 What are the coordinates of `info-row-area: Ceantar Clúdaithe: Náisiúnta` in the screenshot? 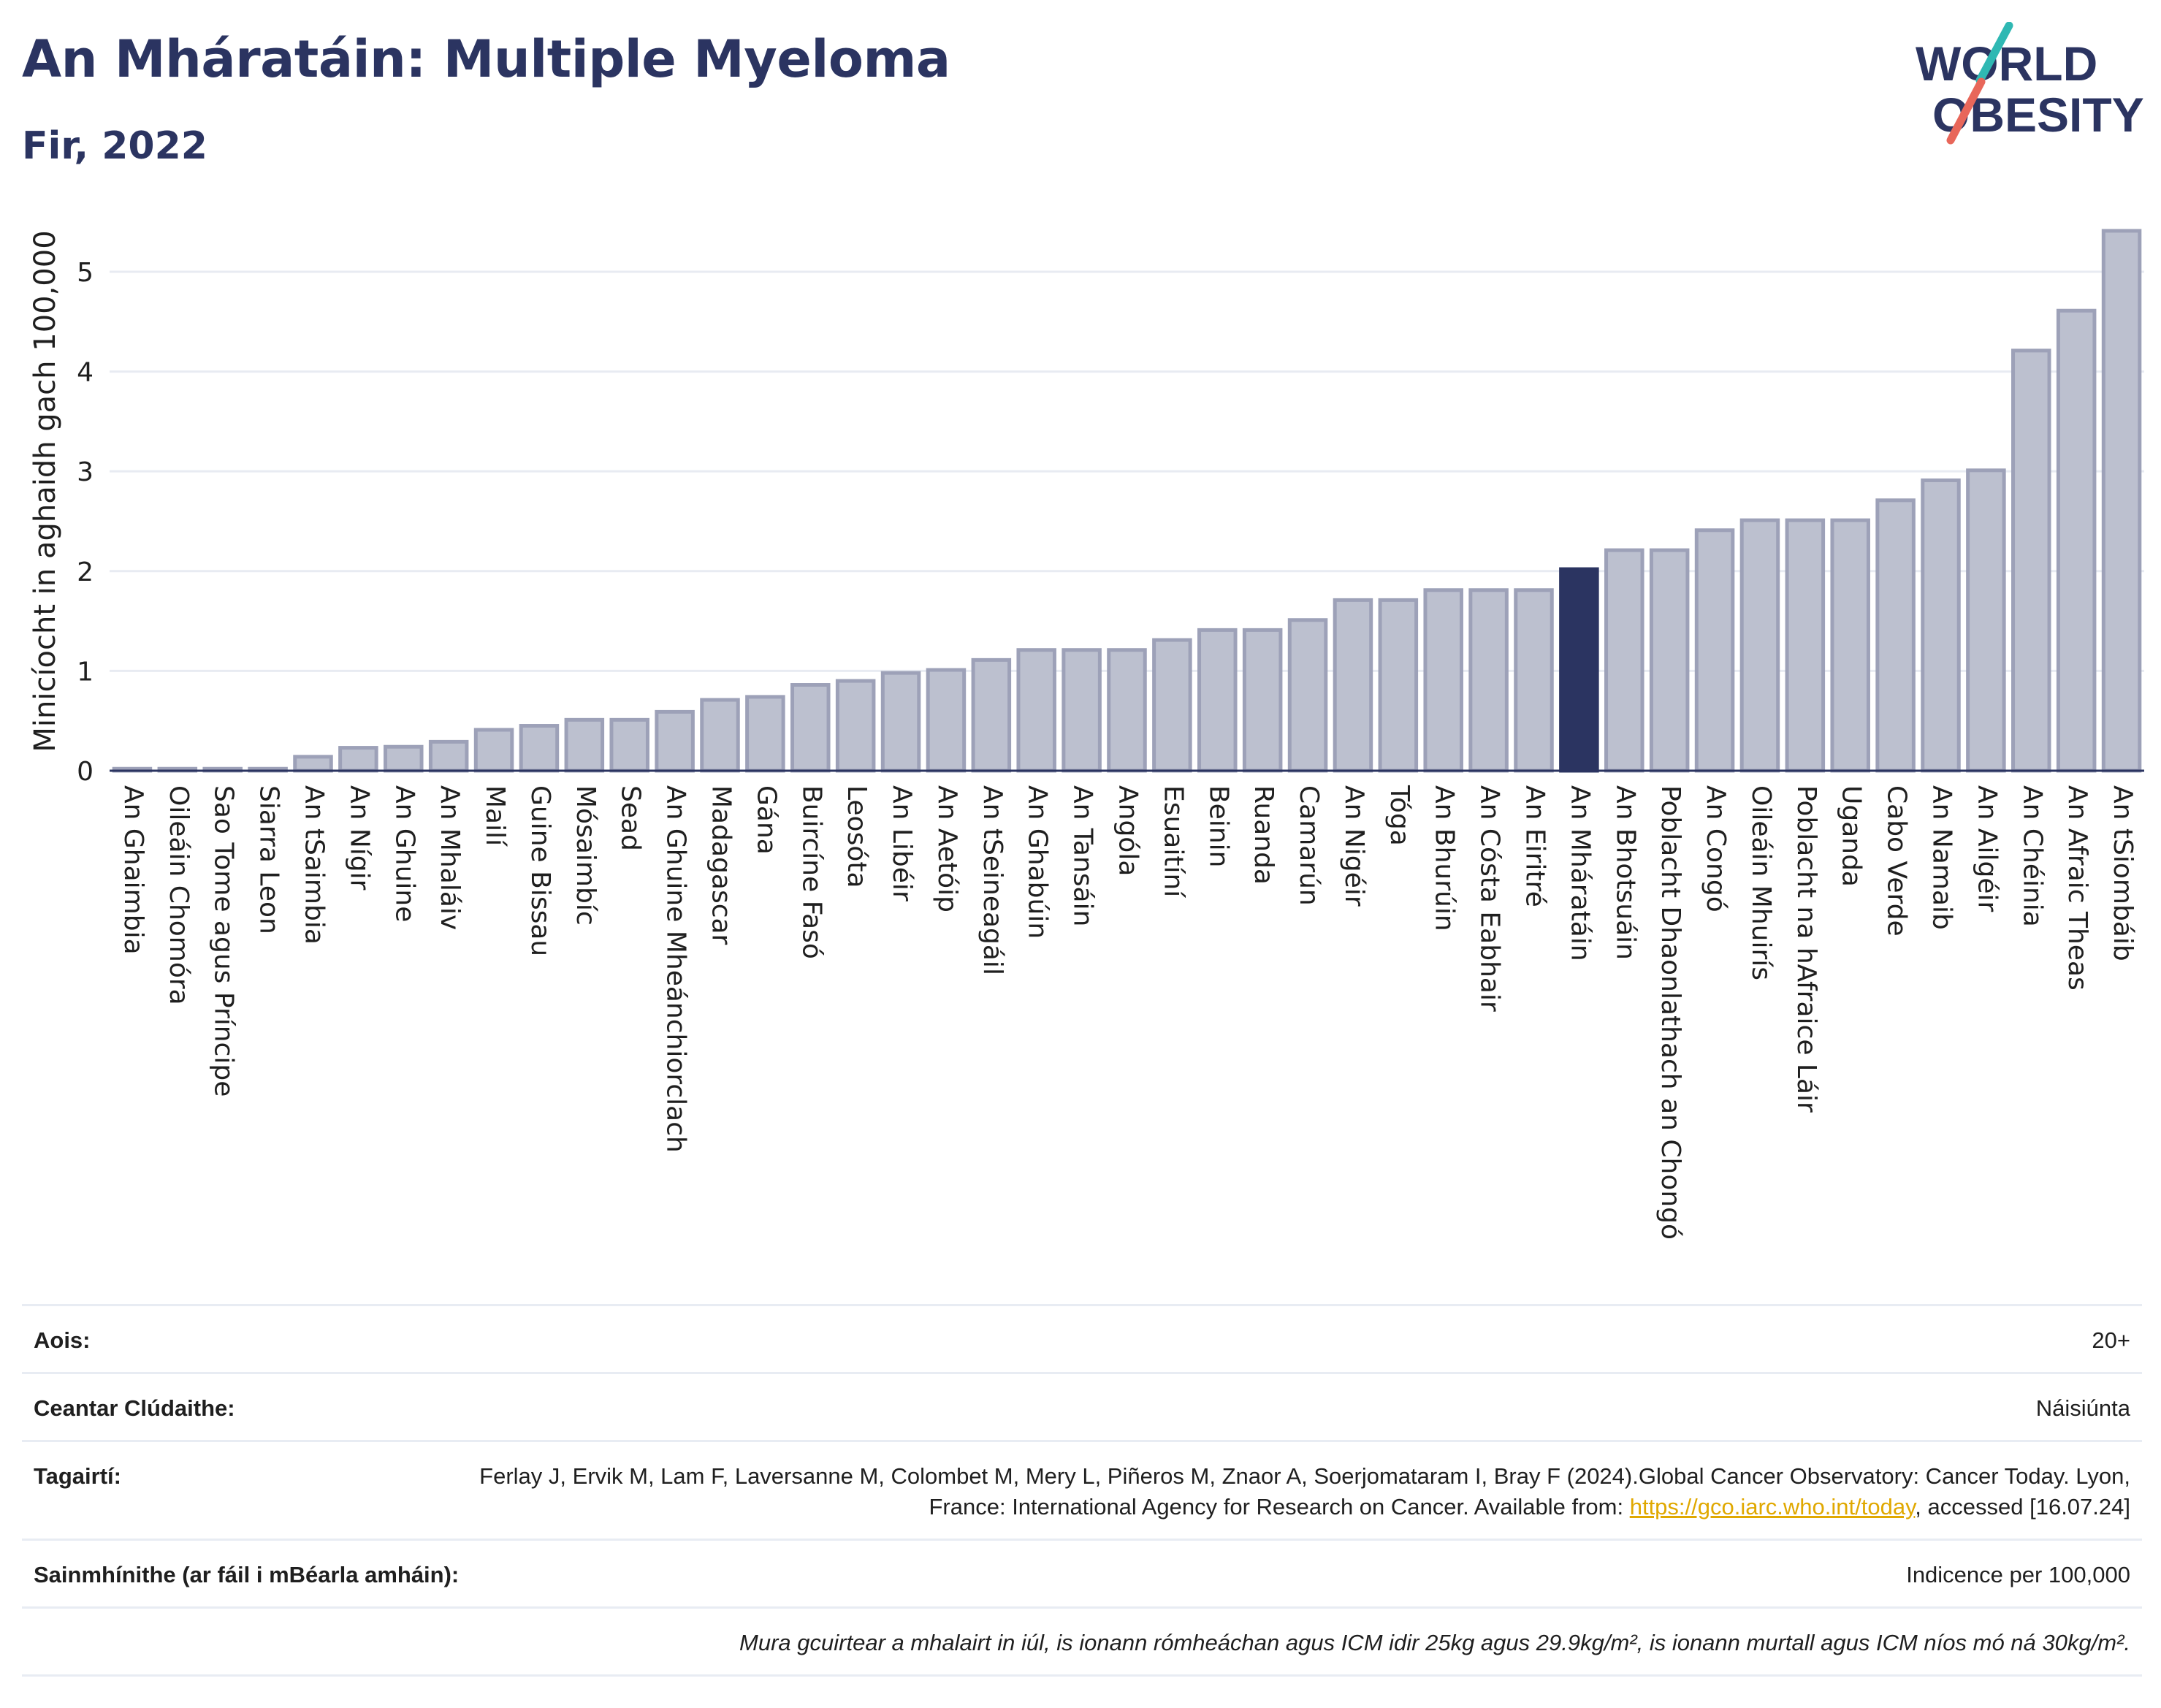 It's located at (1082, 1406).